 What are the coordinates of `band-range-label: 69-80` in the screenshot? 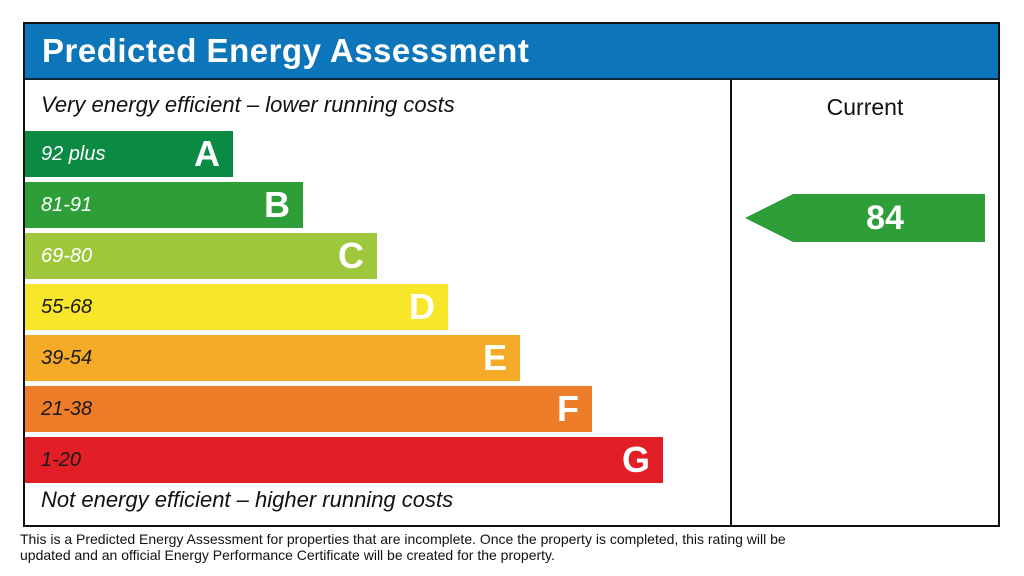 It's located at (67, 255).